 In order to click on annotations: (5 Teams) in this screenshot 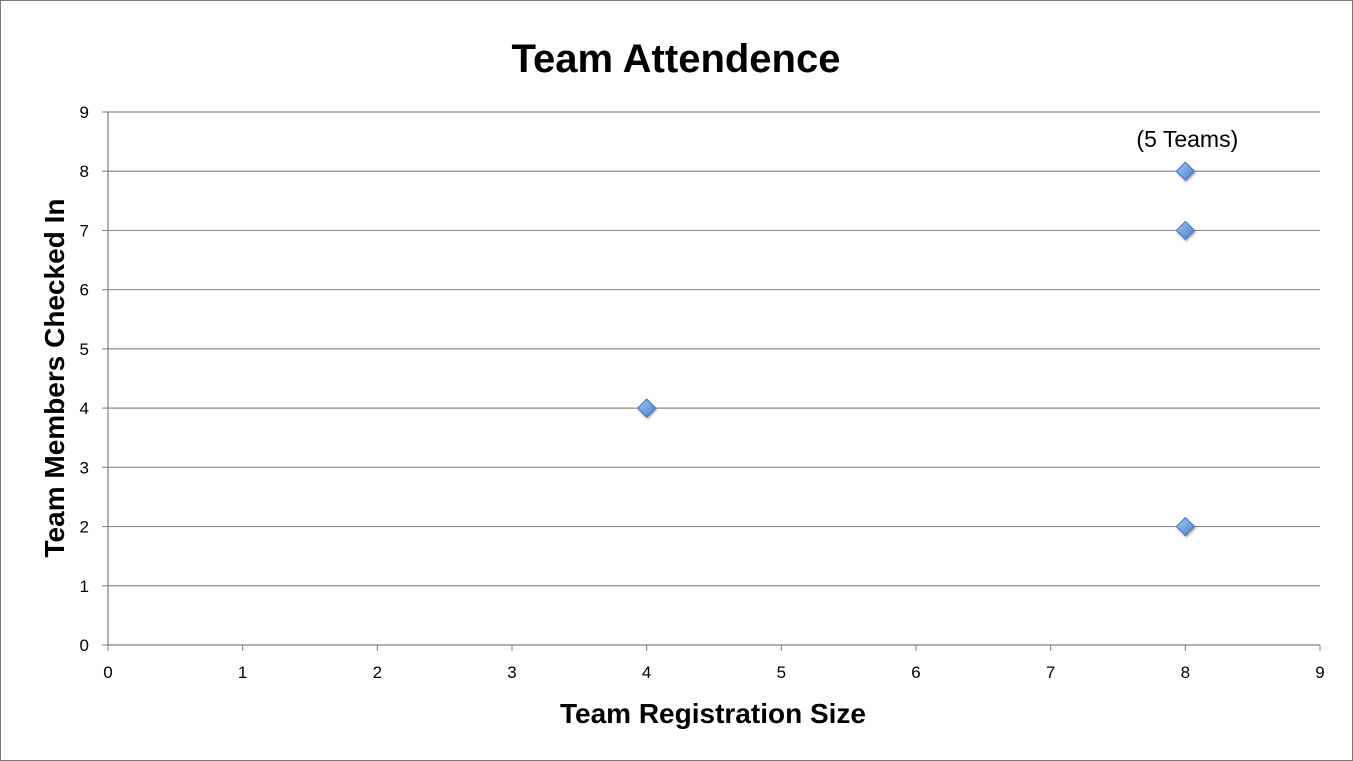, I will do `click(1187, 139)`.